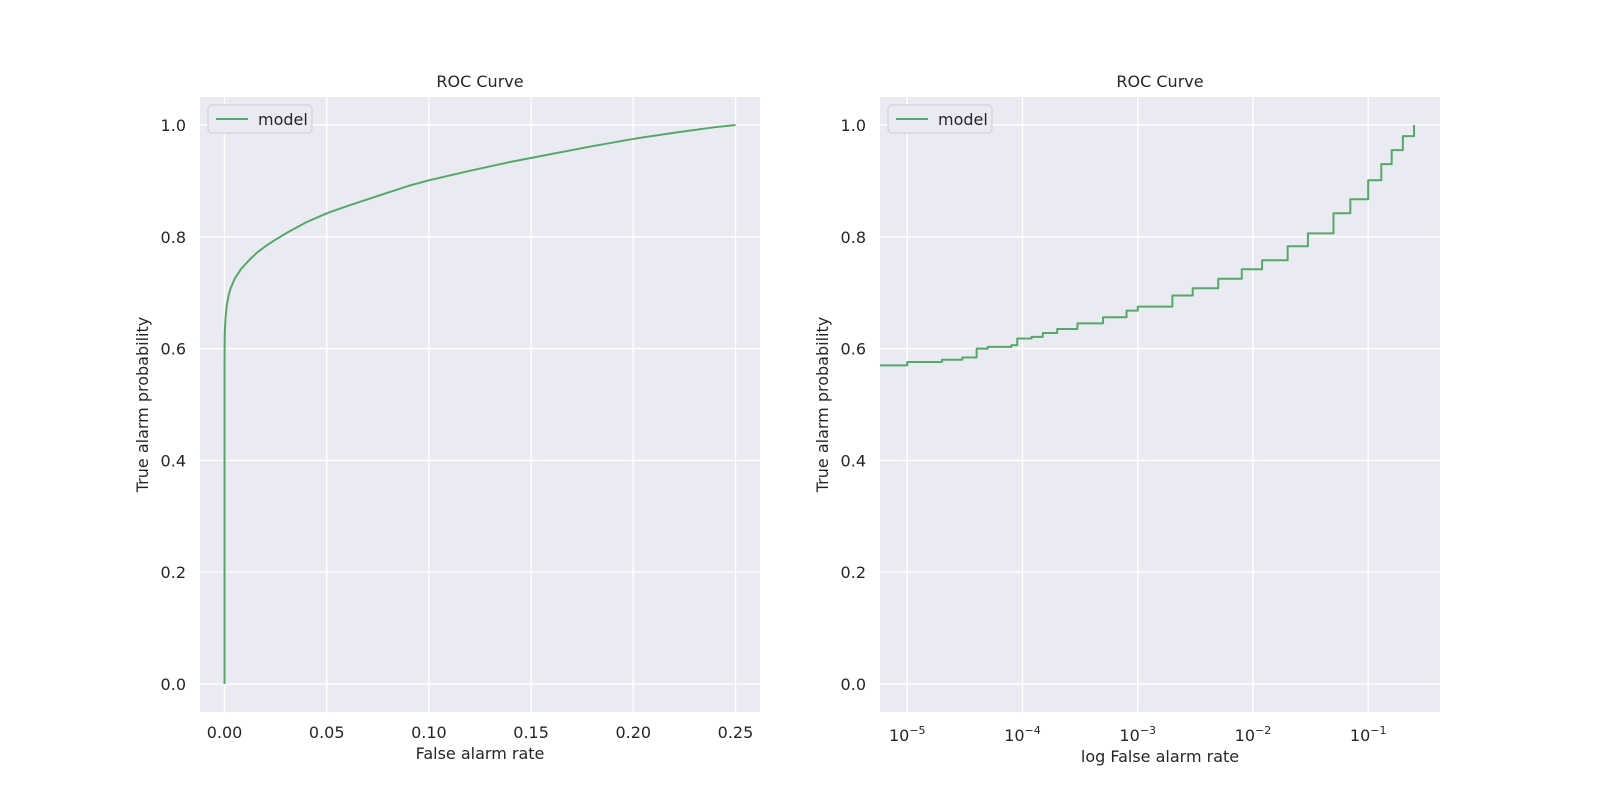 This screenshot has height=800, width=1600. I want to click on x-tick-label: 0.05, so click(327, 732).